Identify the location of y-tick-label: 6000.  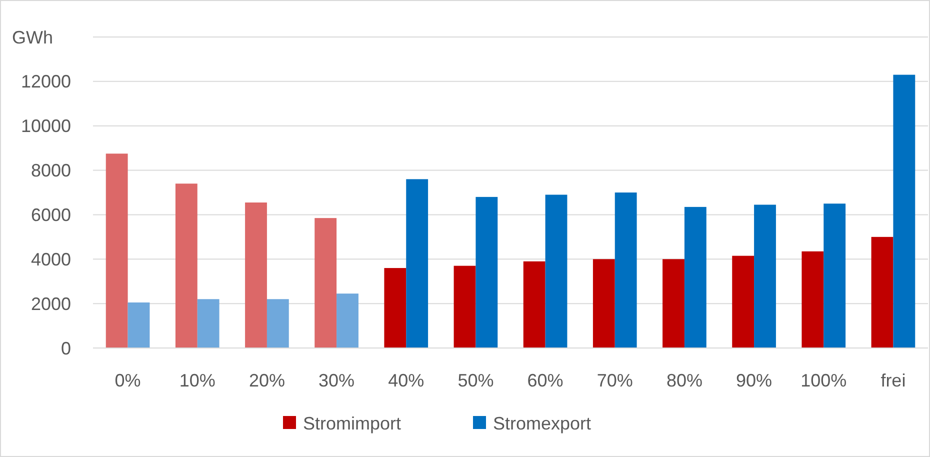
(50, 215).